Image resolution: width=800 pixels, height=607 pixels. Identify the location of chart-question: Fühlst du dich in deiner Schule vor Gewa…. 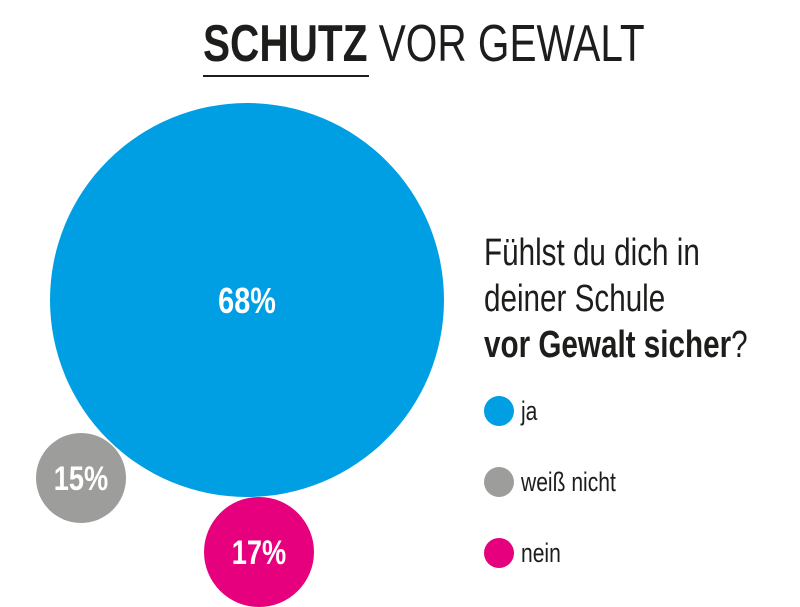
(642, 299).